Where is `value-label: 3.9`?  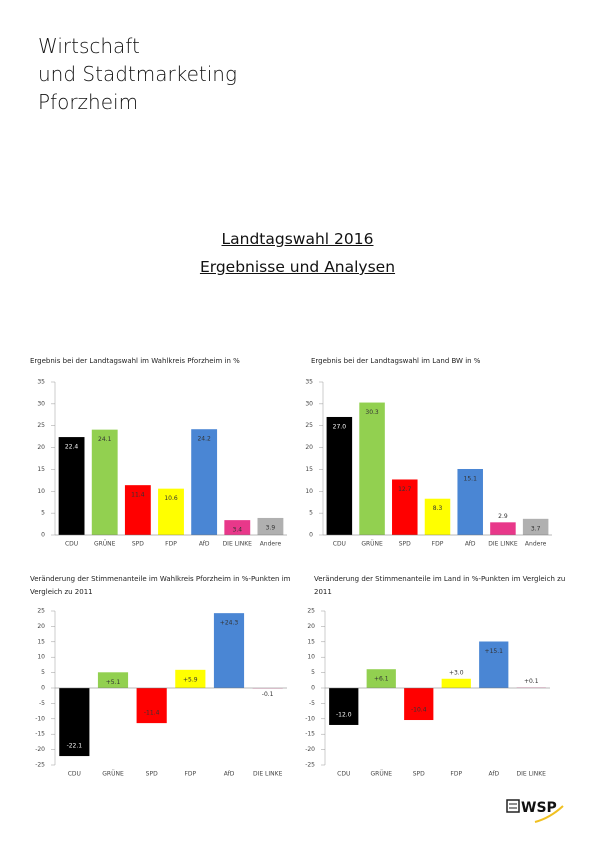
value-label: 3.9 is located at coordinates (271, 527).